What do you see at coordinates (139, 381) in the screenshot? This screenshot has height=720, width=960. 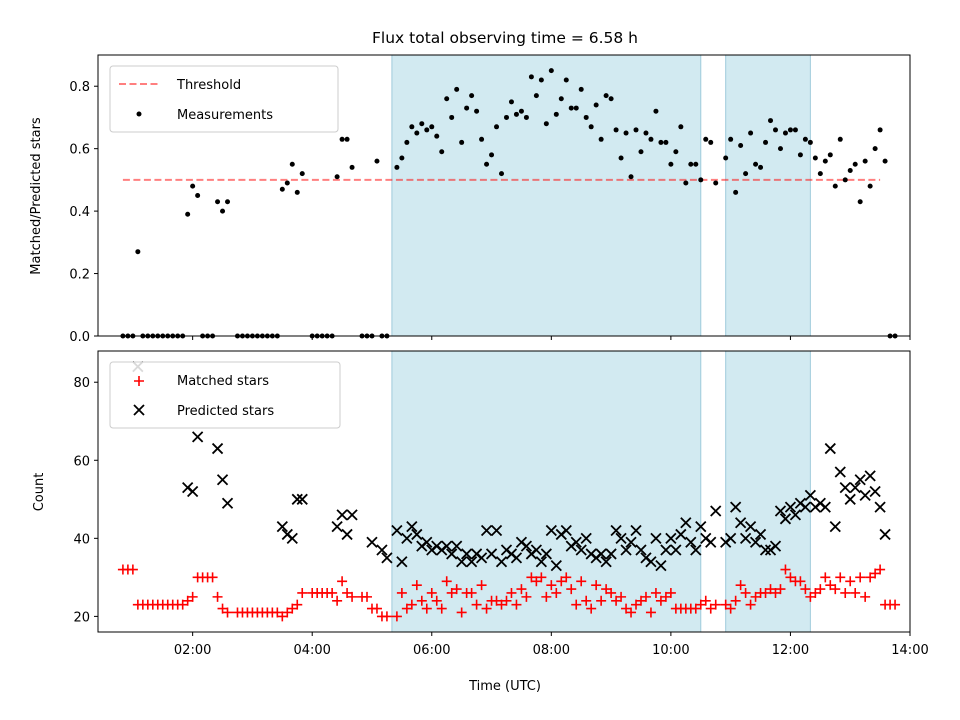 I see `legend-matched-swatch` at bounding box center [139, 381].